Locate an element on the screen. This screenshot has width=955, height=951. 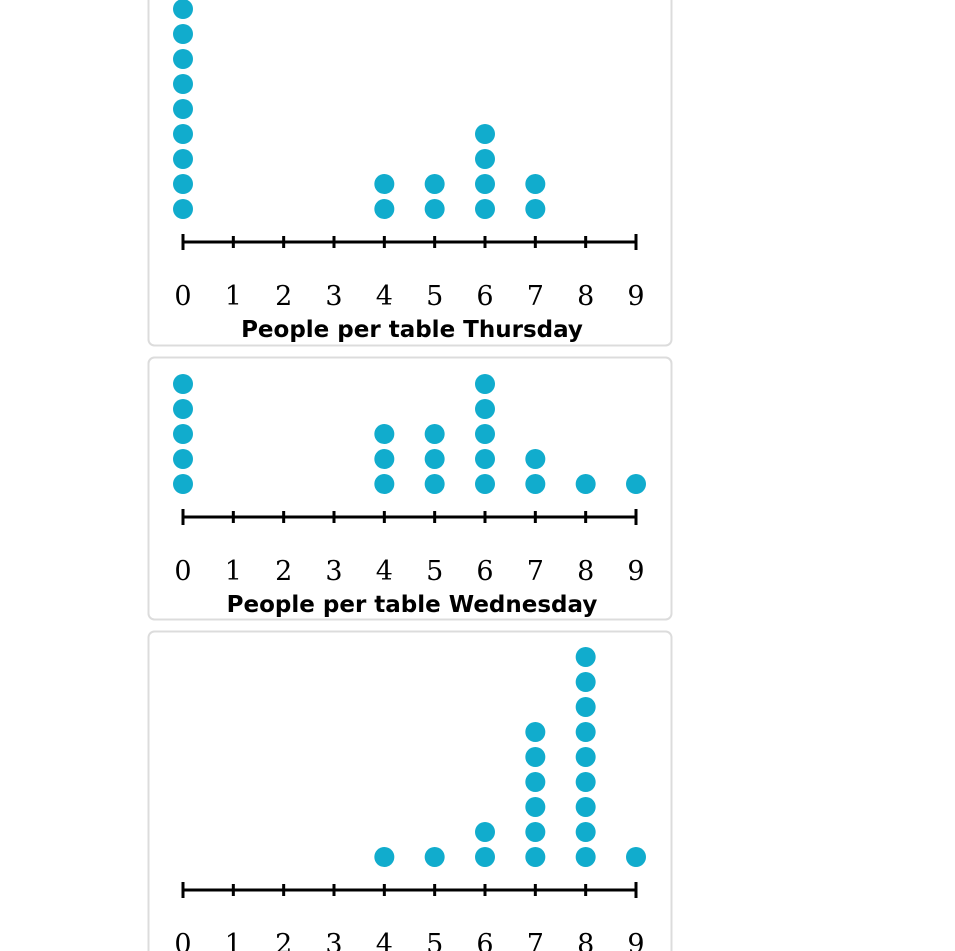
axis-title: People per table Thursday is located at coordinates (412, 330).